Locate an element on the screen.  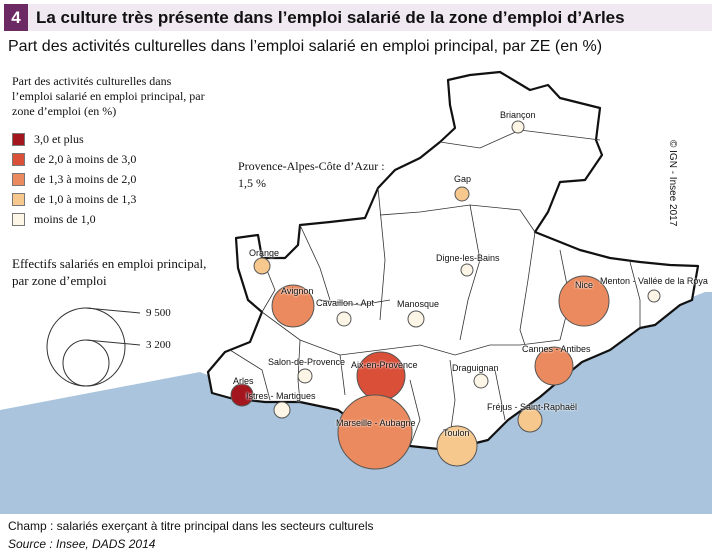
legend-item: de 1,3 à moins de 2,0 is located at coordinates (112, 179).